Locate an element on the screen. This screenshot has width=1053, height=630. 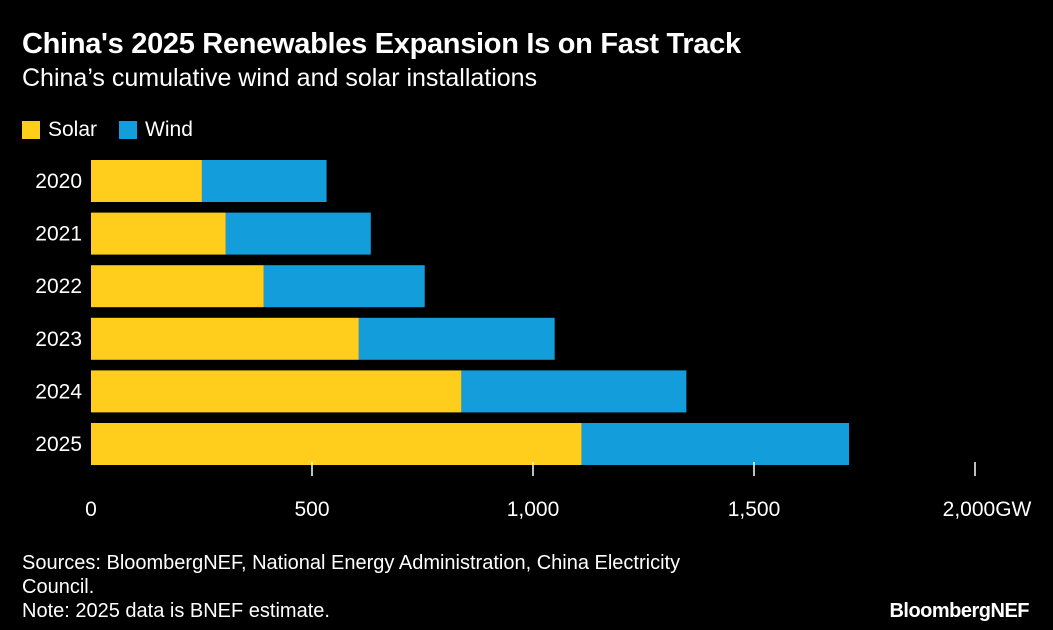
x-tick-label: 500 is located at coordinates (311, 509).